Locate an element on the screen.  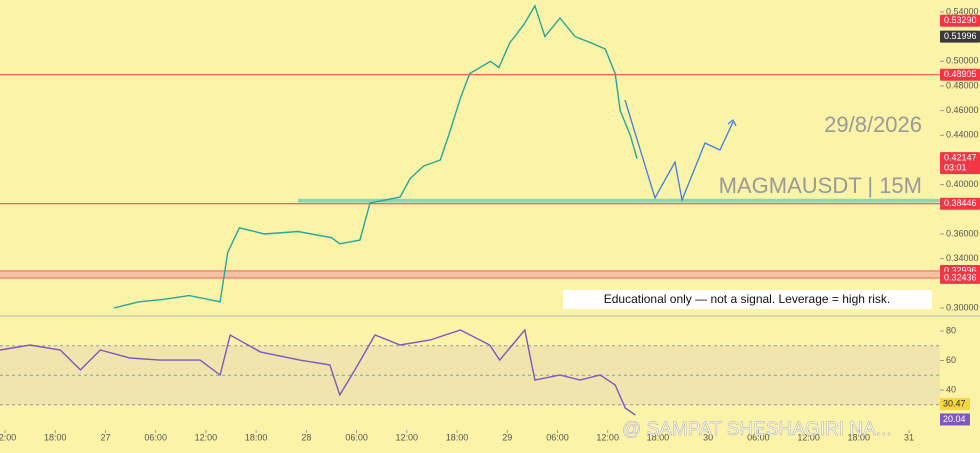
y-tick-label: 80 is located at coordinates (951, 330).